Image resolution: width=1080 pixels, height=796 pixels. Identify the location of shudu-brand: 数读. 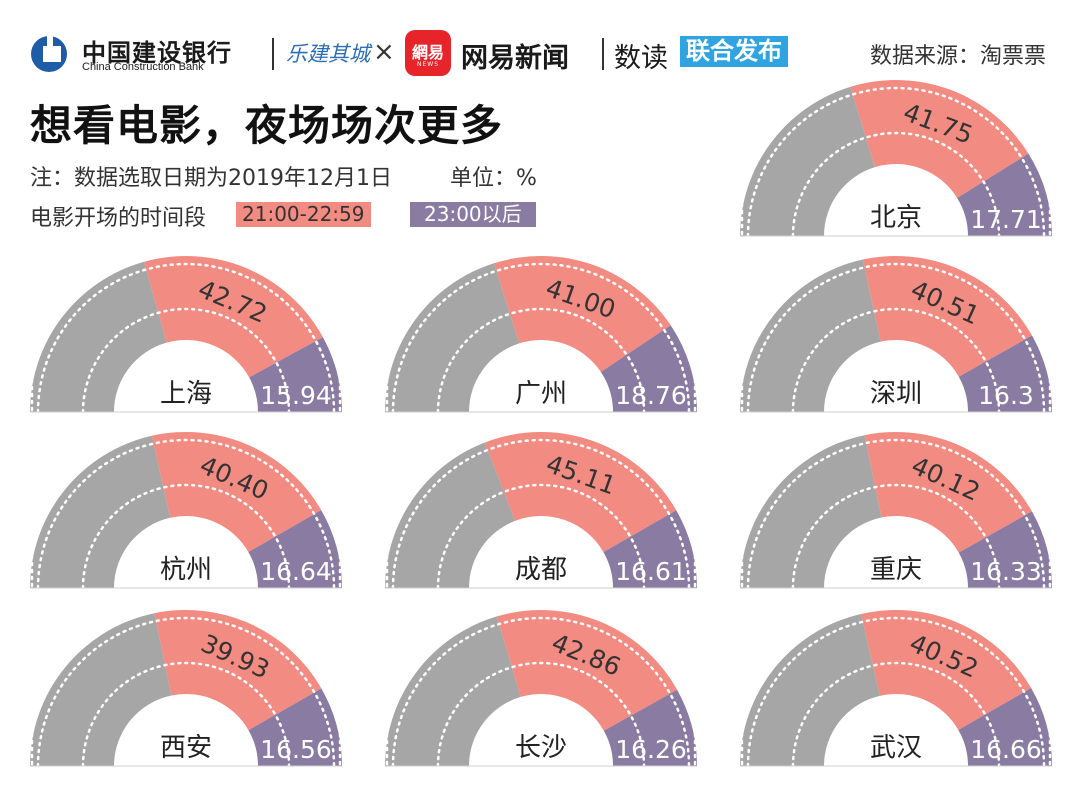
(641, 58).